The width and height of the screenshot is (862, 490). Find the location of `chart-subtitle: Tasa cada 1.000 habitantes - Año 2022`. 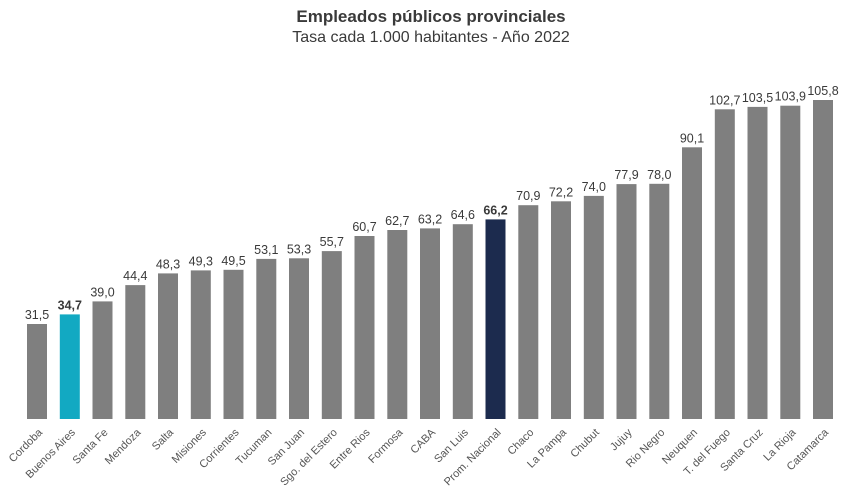

chart-subtitle: Tasa cada 1.000 habitantes - Año 2022 is located at coordinates (431, 37).